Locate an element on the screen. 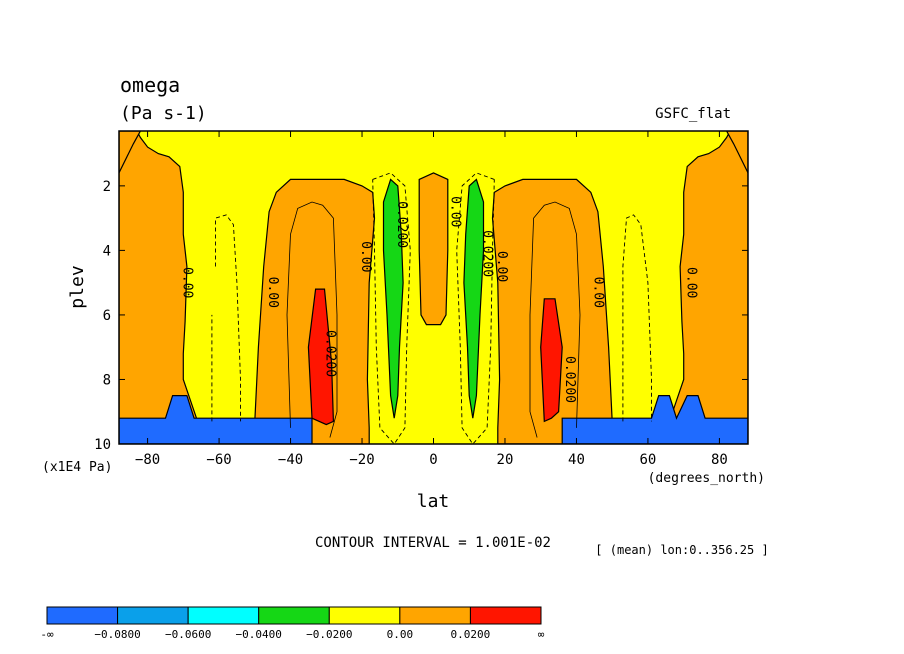 The height and width of the screenshot is (654, 904). colorbar-label: 0.00 is located at coordinates (400, 634).